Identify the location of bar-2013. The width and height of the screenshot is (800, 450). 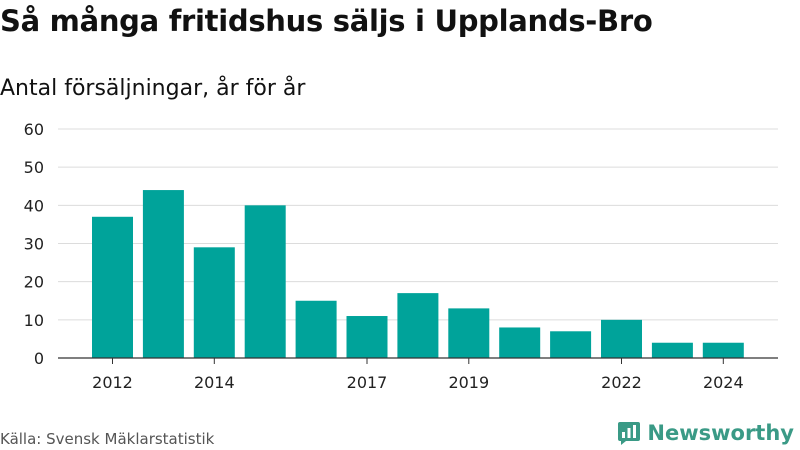
(163, 274).